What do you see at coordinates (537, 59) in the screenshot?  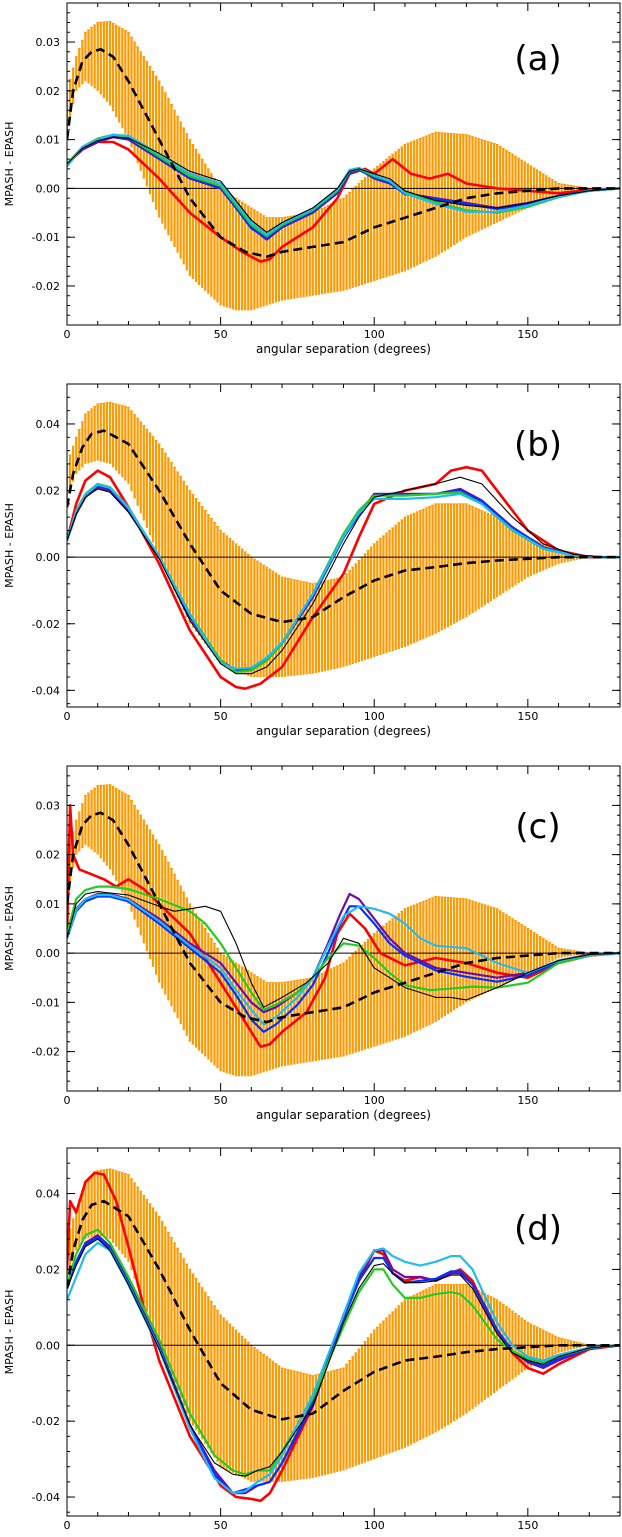 I see `panel-label: (a)` at bounding box center [537, 59].